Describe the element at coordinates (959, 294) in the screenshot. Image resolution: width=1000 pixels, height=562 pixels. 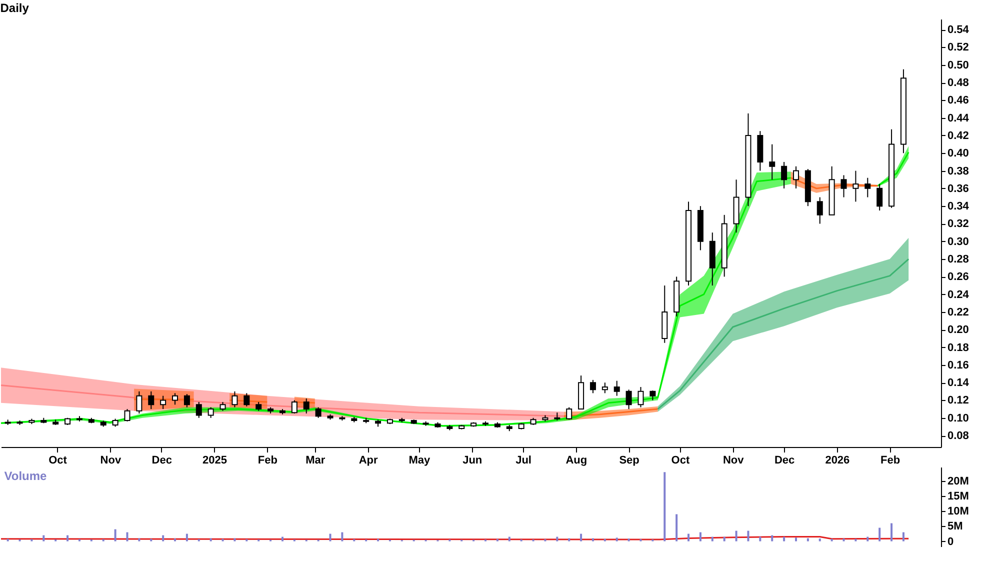
I see `y-tick-label: 0.24` at that location.